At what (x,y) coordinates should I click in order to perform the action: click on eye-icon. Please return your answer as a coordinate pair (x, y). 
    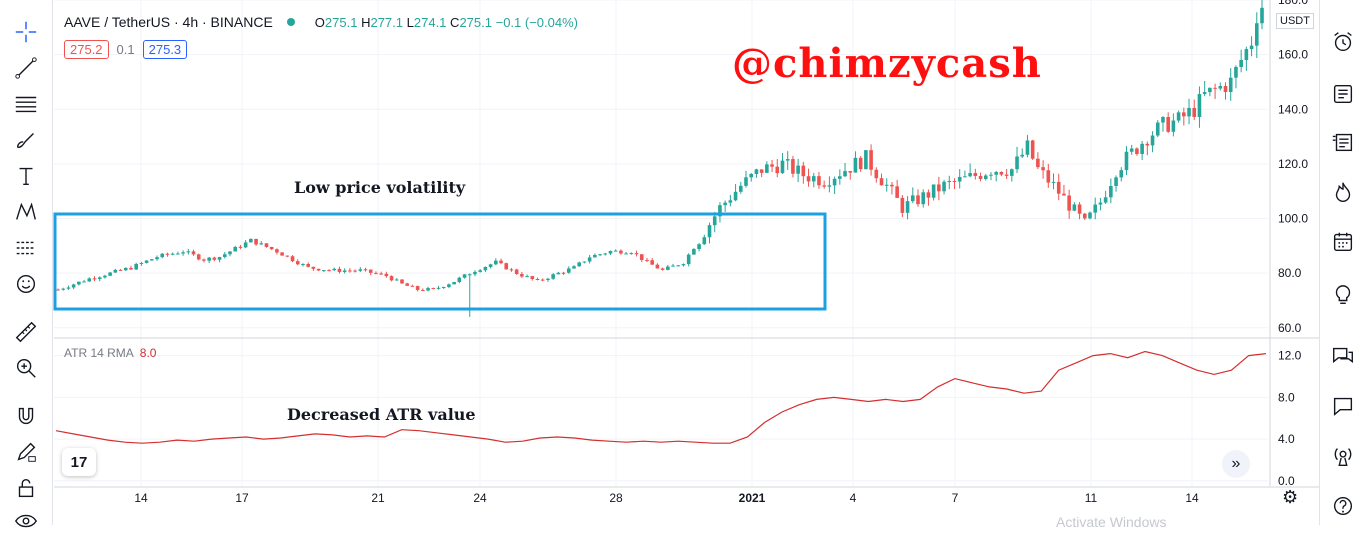
    Looking at the image, I should click on (26, 521).